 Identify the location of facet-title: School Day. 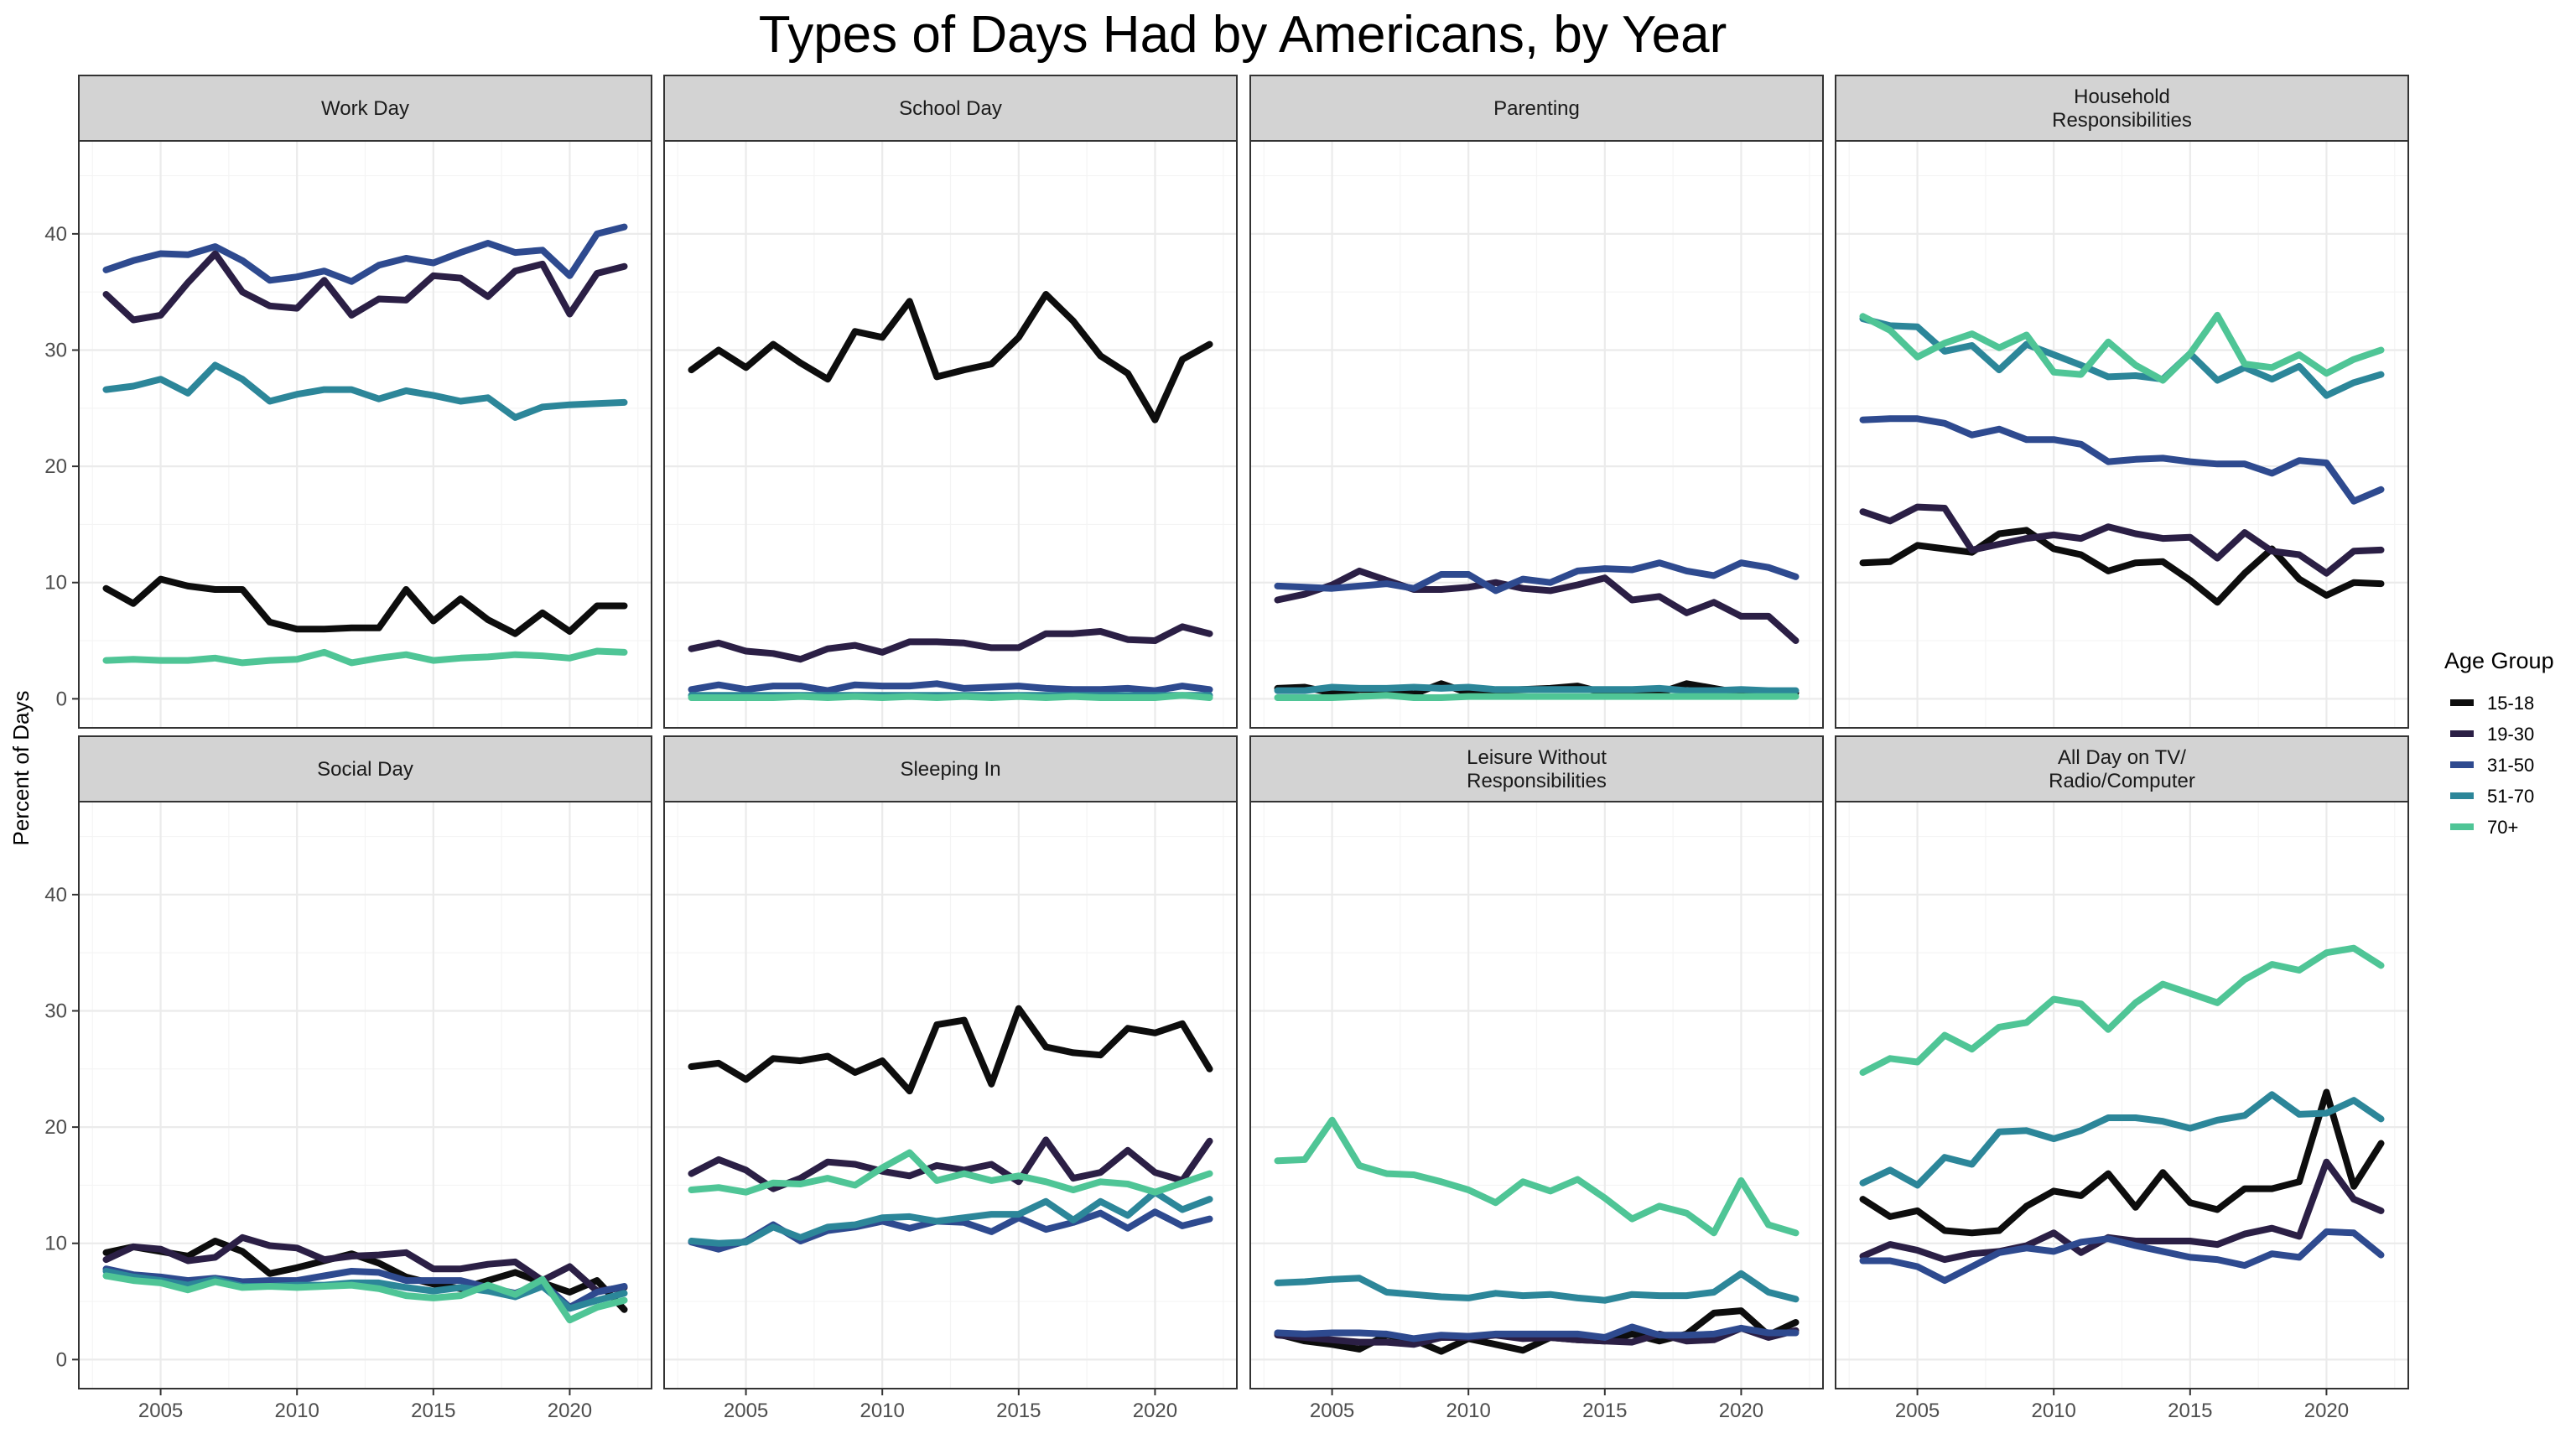
(950, 108).